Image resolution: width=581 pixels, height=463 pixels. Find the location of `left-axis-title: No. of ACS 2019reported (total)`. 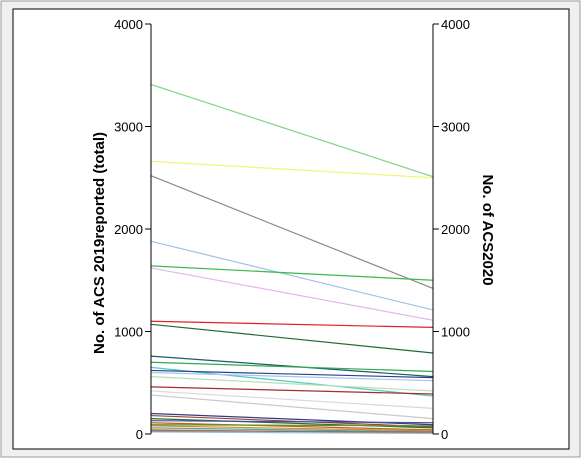

left-axis-title: No. of ACS 2019reported (total) is located at coordinates (99, 243).